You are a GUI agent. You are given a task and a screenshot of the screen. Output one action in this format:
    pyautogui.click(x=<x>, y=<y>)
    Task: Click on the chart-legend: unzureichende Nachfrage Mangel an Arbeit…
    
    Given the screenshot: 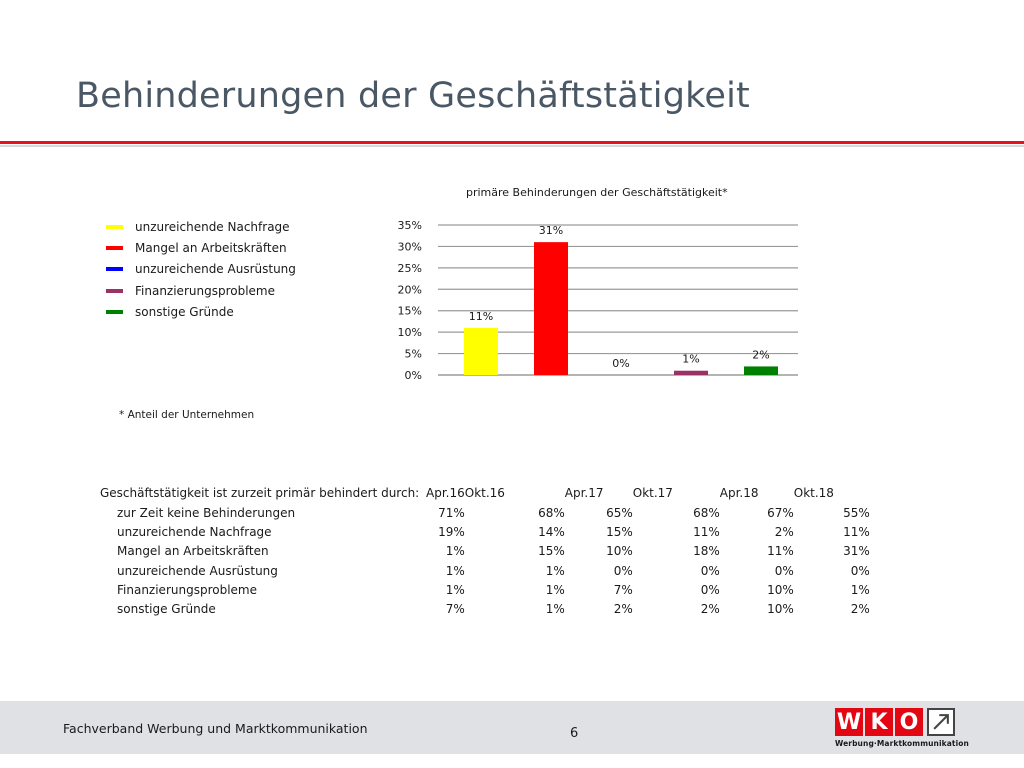 What is the action you would take?
    pyautogui.click(x=201, y=269)
    